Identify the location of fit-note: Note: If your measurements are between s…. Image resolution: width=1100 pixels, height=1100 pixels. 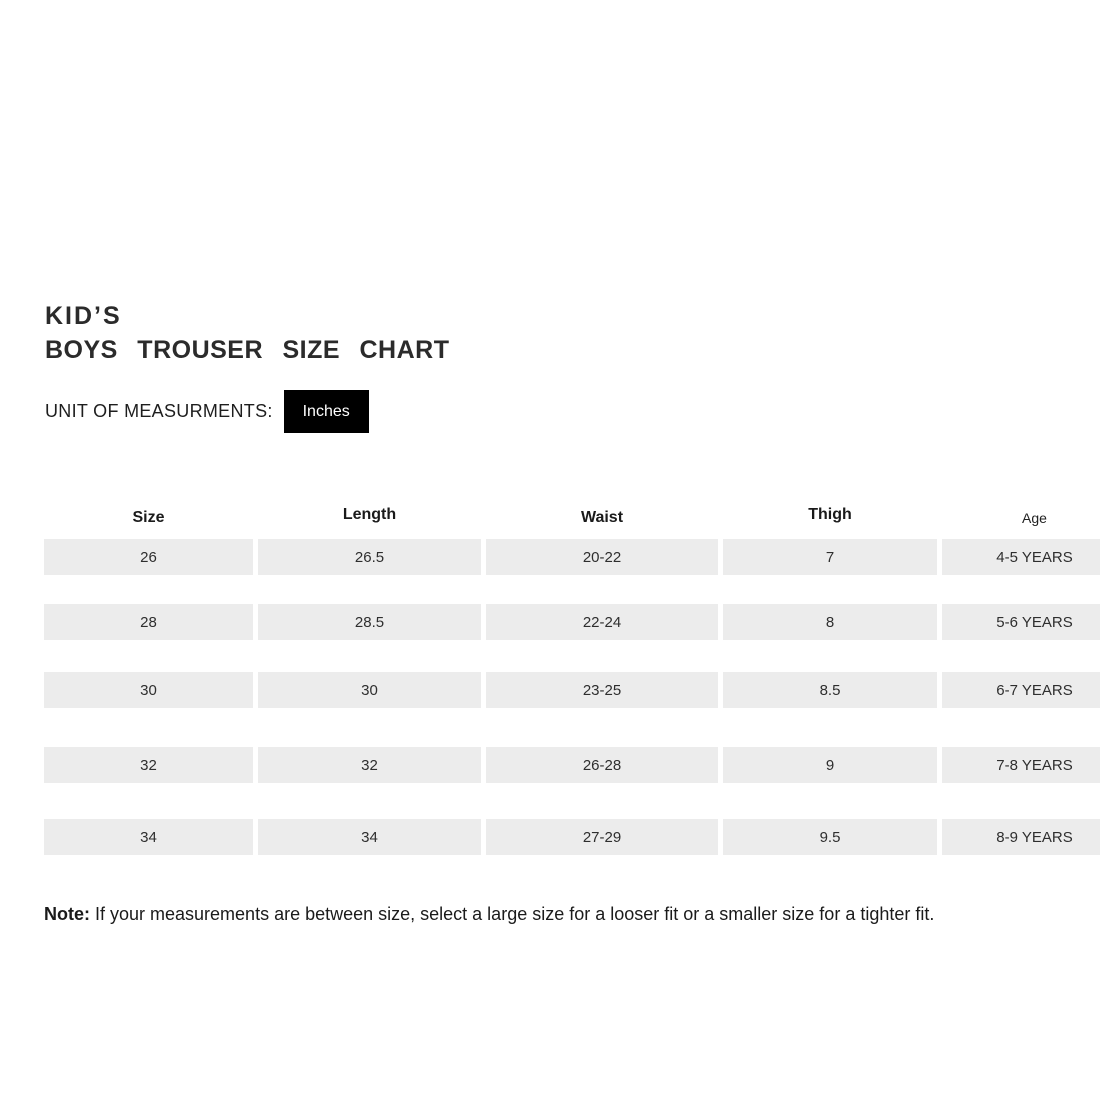
(509, 915).